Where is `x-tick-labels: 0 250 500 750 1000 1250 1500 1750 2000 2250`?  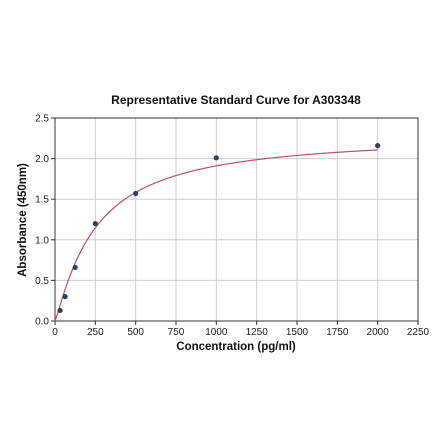 x-tick-labels: 0 250 500 750 1000 1250 1500 1750 2000 2250 is located at coordinates (240, 332).